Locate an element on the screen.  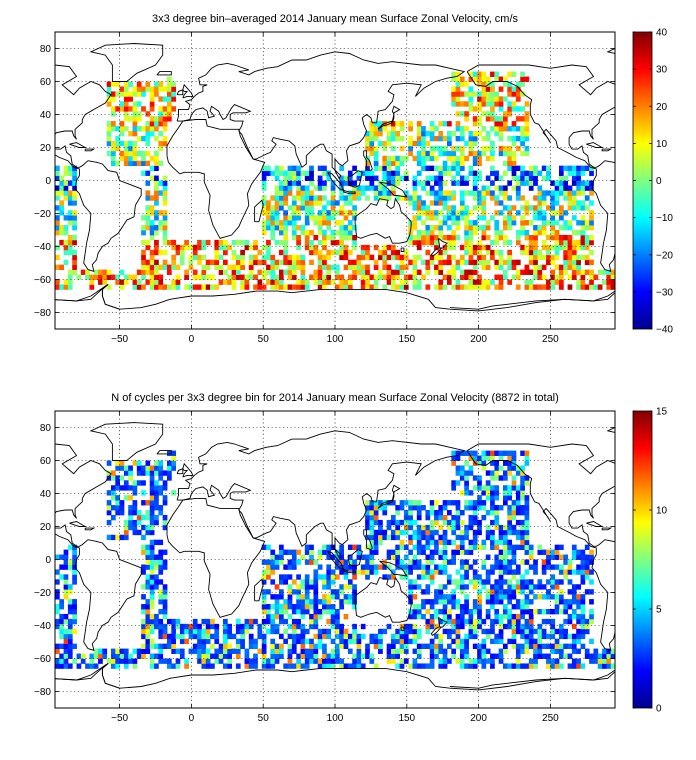
y-tick-label: −40 is located at coordinates (42, 626).